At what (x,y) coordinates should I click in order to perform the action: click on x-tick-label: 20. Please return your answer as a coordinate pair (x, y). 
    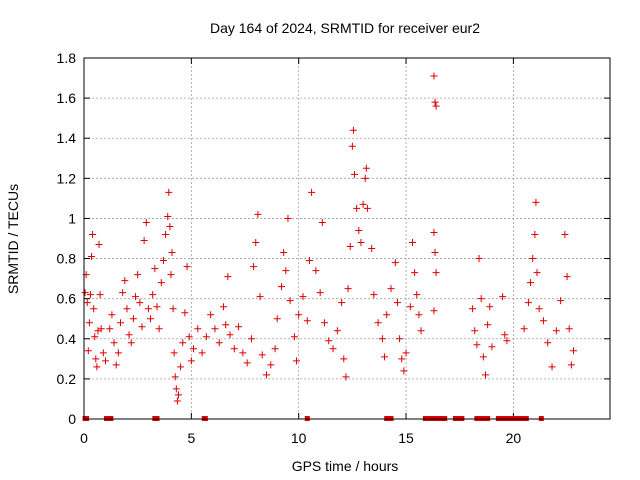
    Looking at the image, I should click on (514, 438).